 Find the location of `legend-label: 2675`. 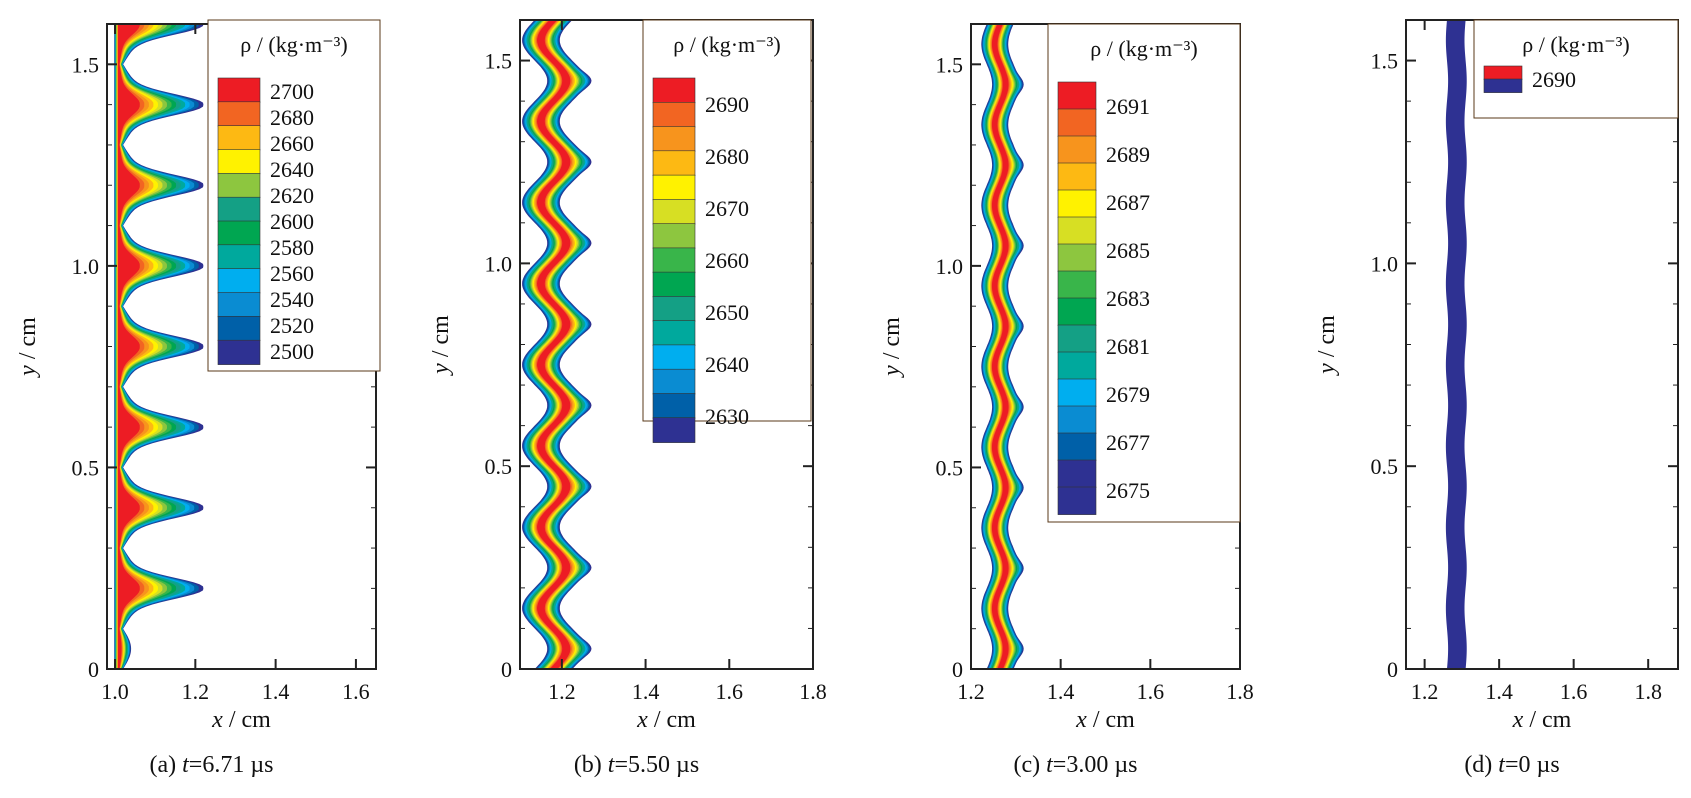

legend-label: 2675 is located at coordinates (1128, 490).